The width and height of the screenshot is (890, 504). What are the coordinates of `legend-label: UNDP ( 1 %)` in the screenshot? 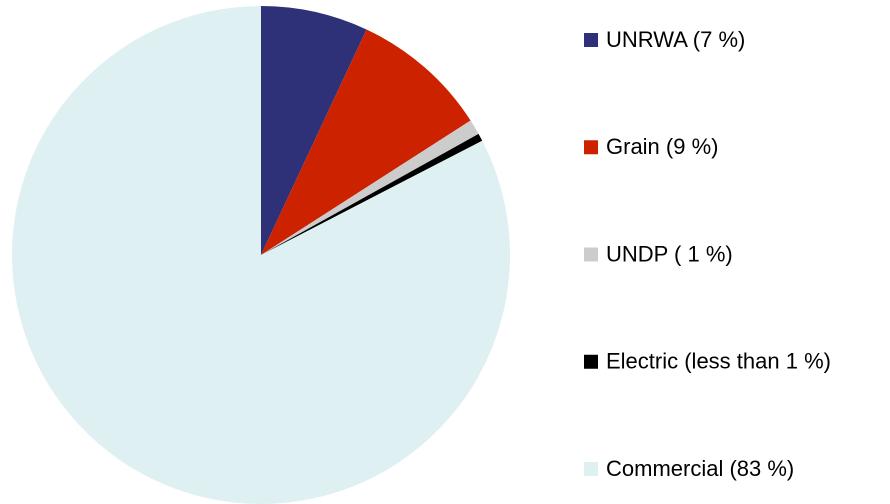 It's located at (669, 253).